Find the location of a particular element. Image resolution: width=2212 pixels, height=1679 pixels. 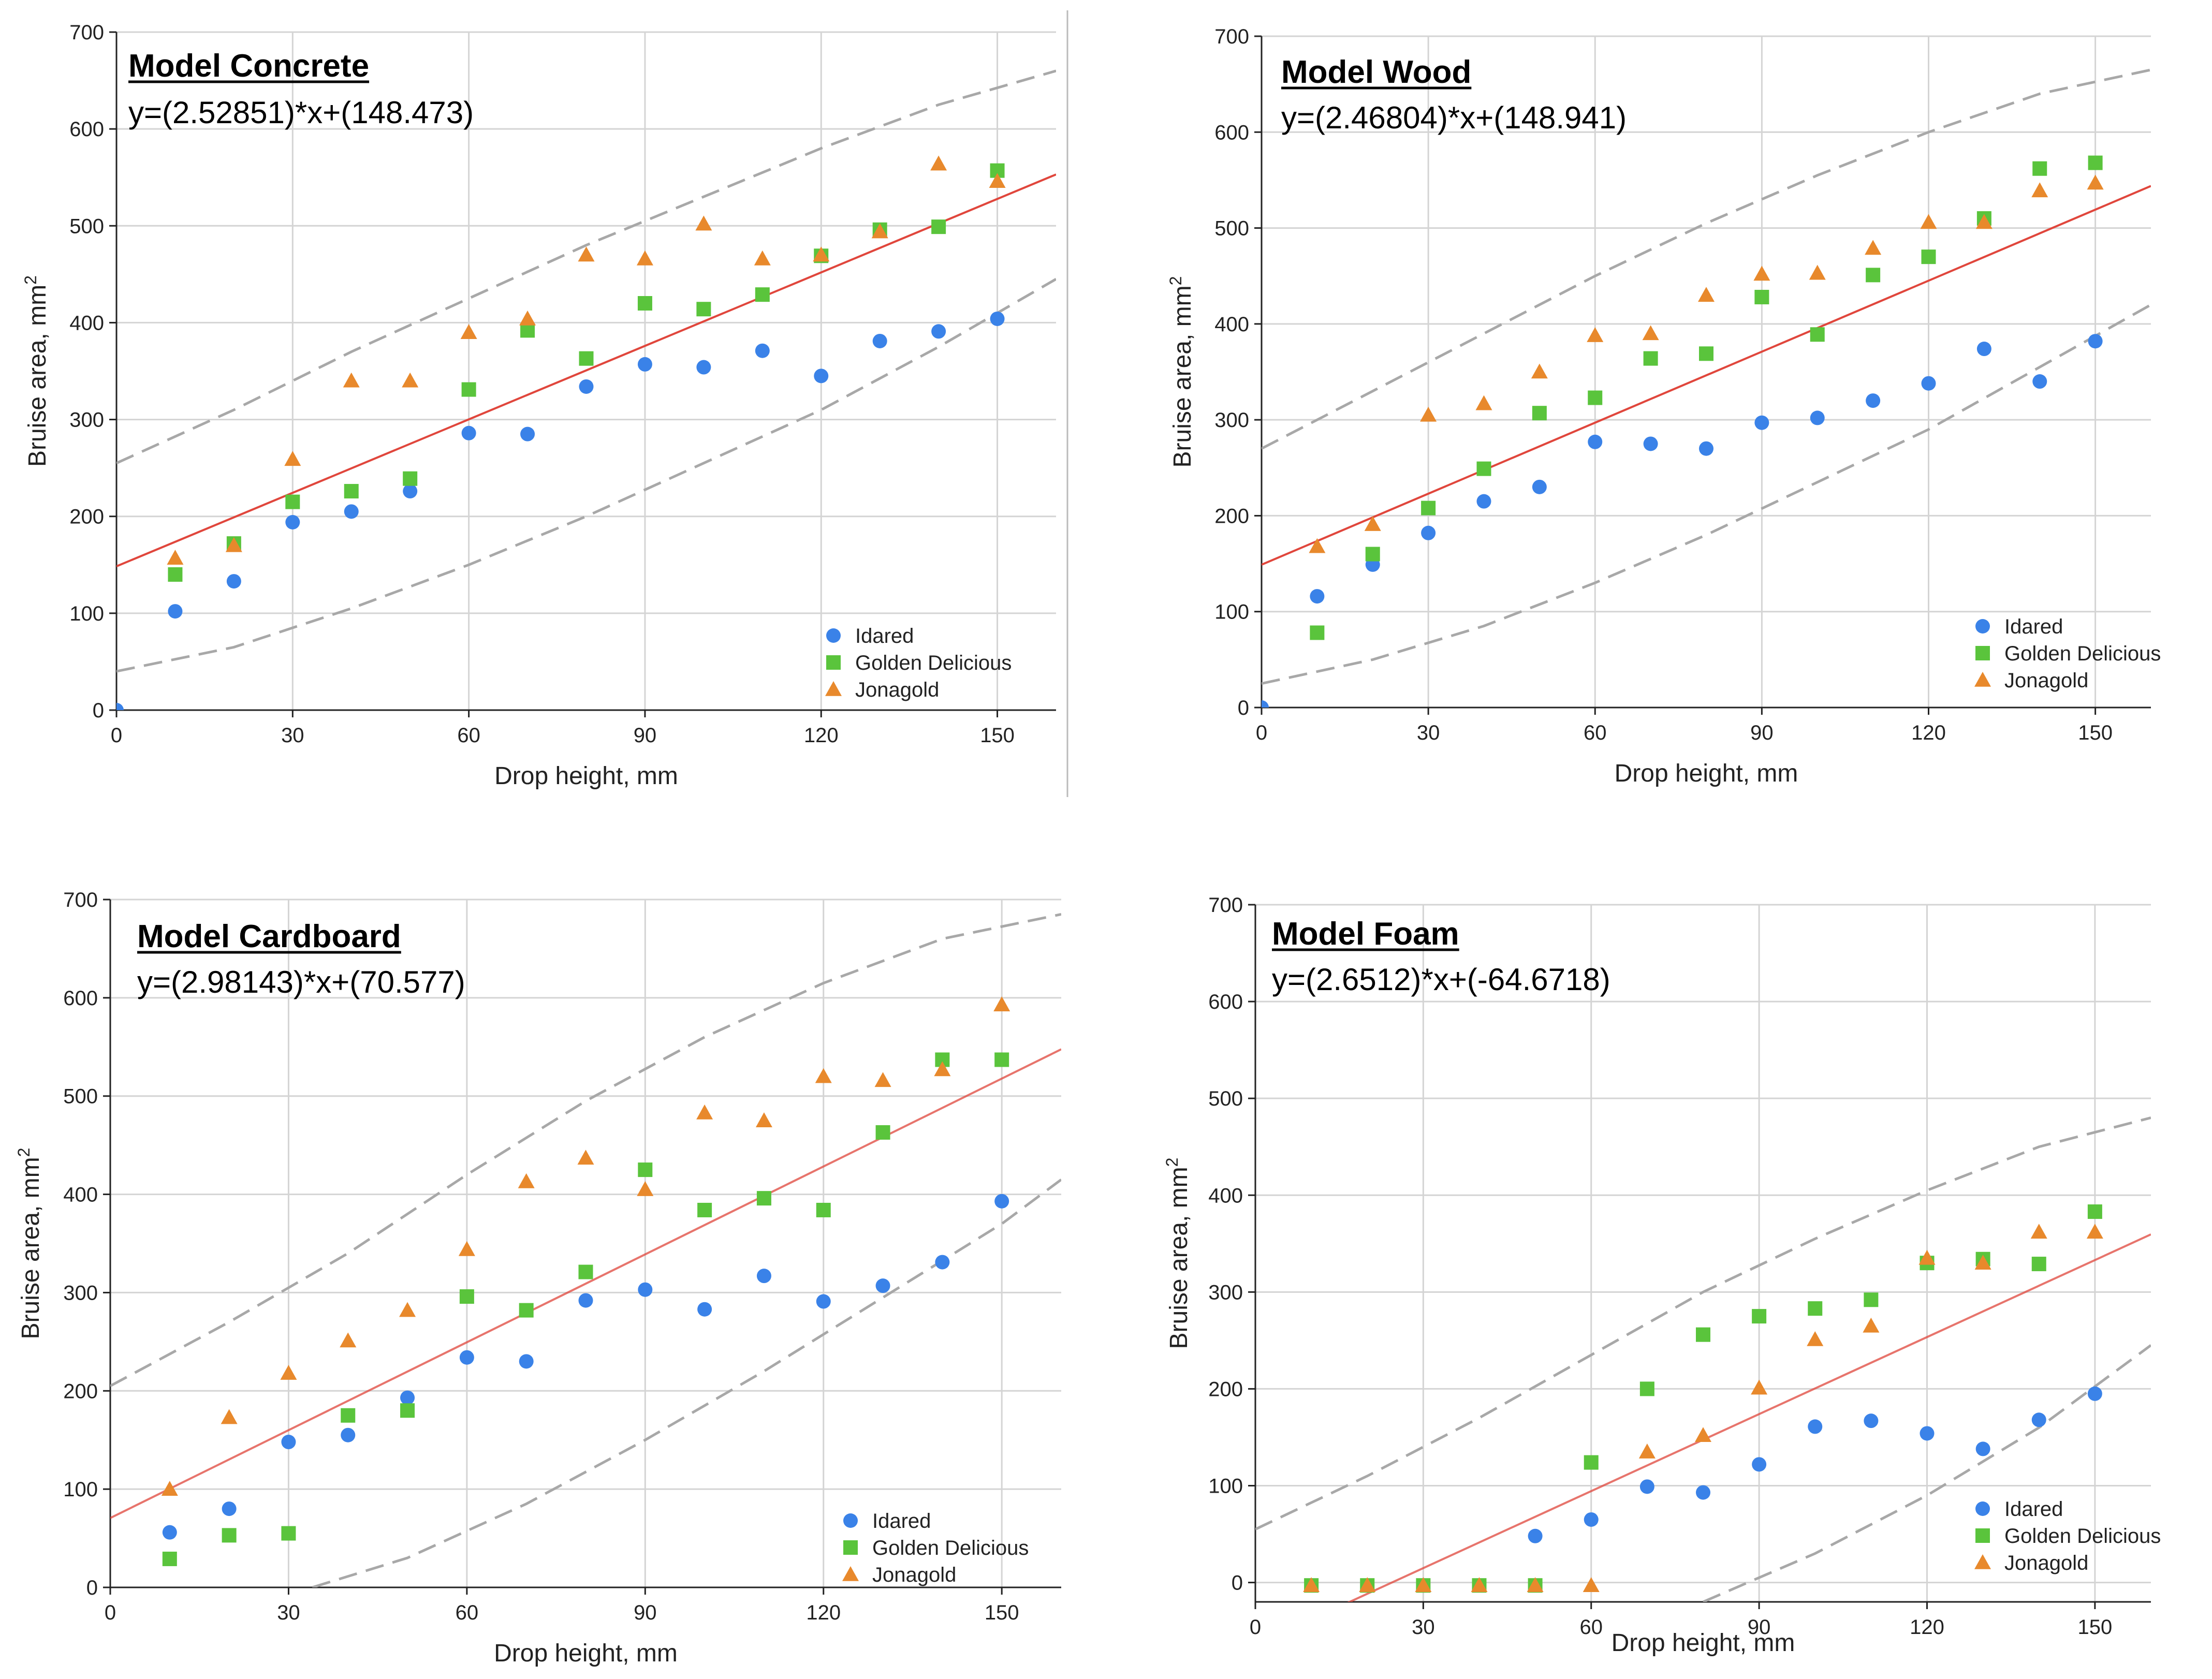

legend-label-golden-delicious: Golden Delicious is located at coordinates (2082, 653).